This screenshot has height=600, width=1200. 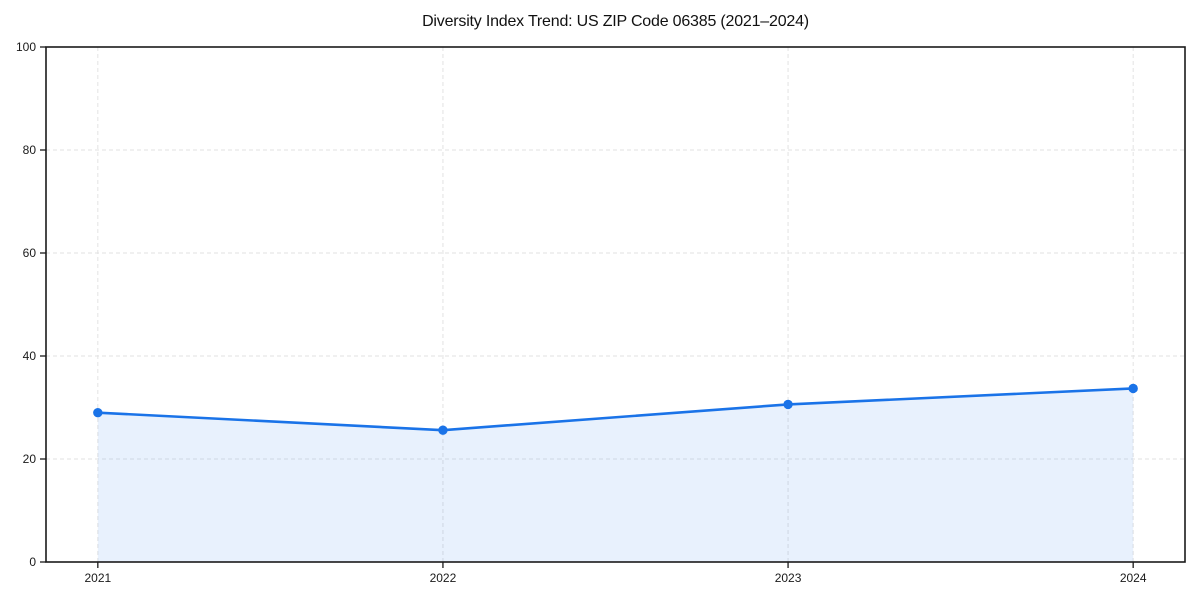 I want to click on y-tick-label: 80, so click(x=30, y=150).